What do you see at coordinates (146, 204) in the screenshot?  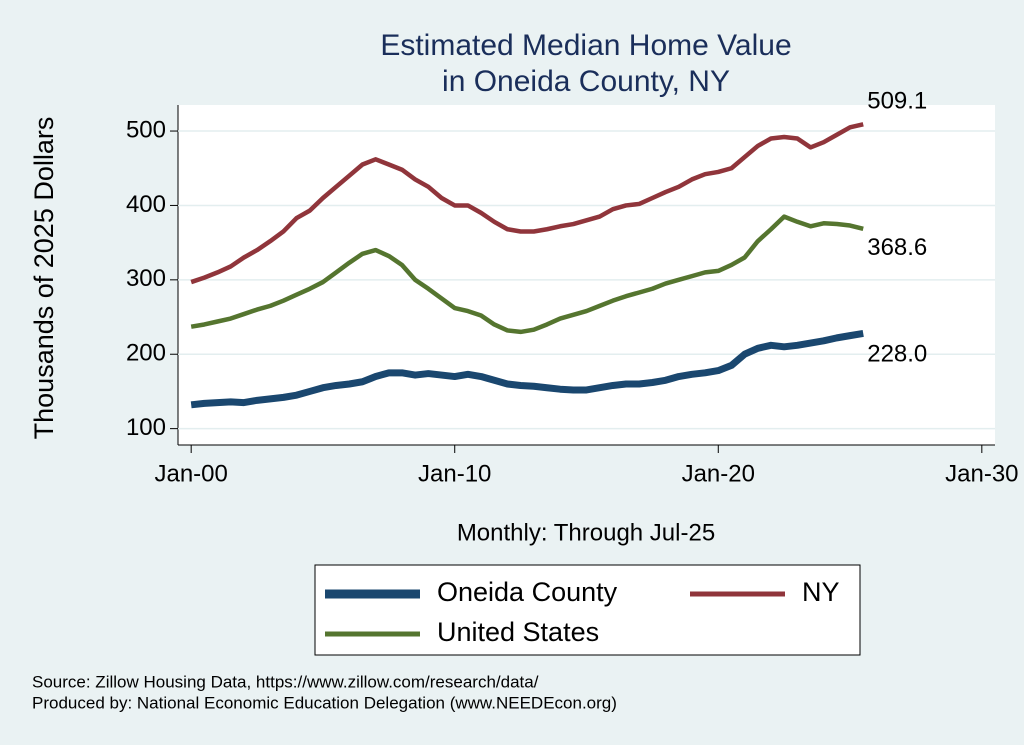 I see `y-tick-label: 400` at bounding box center [146, 204].